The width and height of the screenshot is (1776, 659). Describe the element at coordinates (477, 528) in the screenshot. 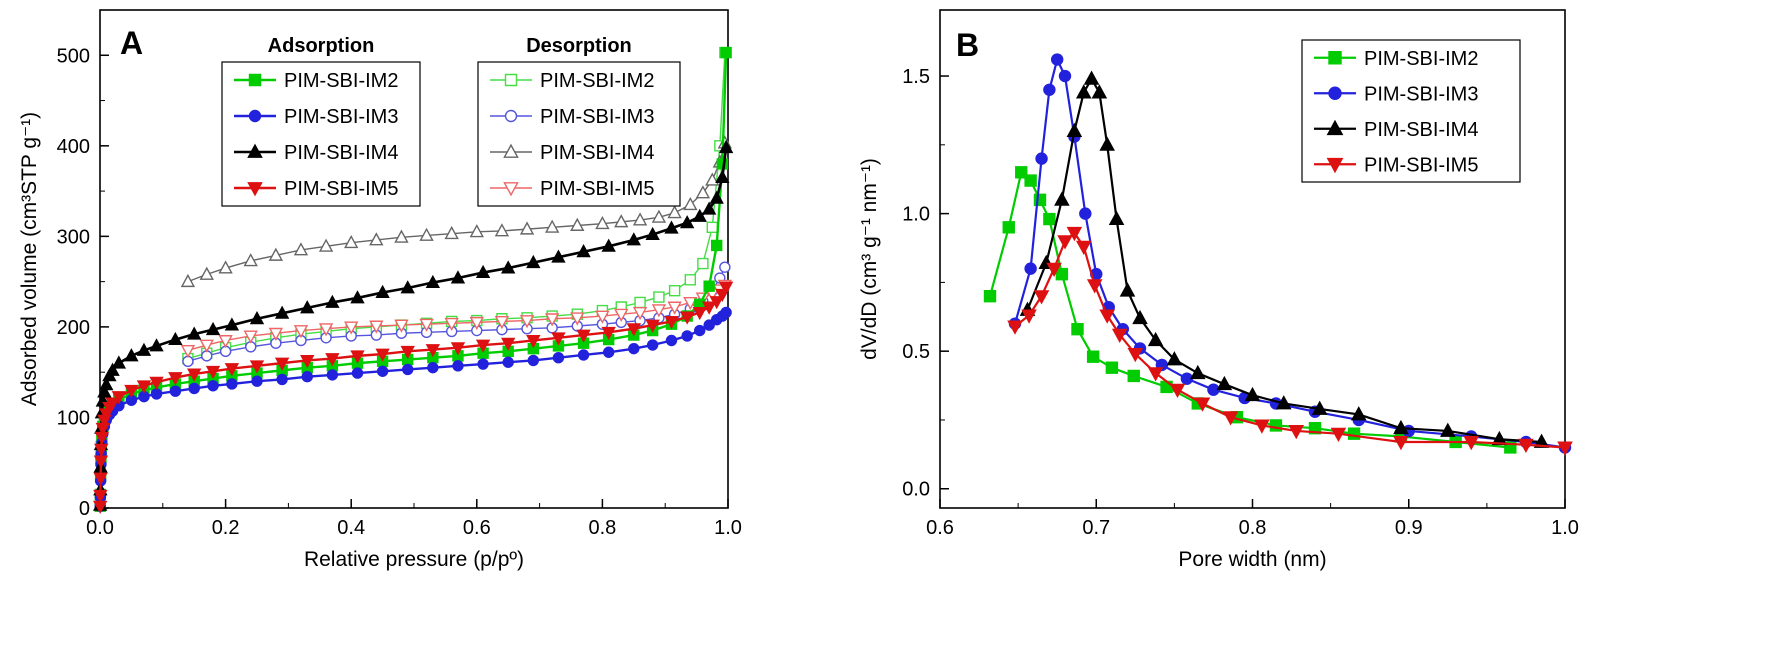

I see `x-tick-label: 0.6` at that location.